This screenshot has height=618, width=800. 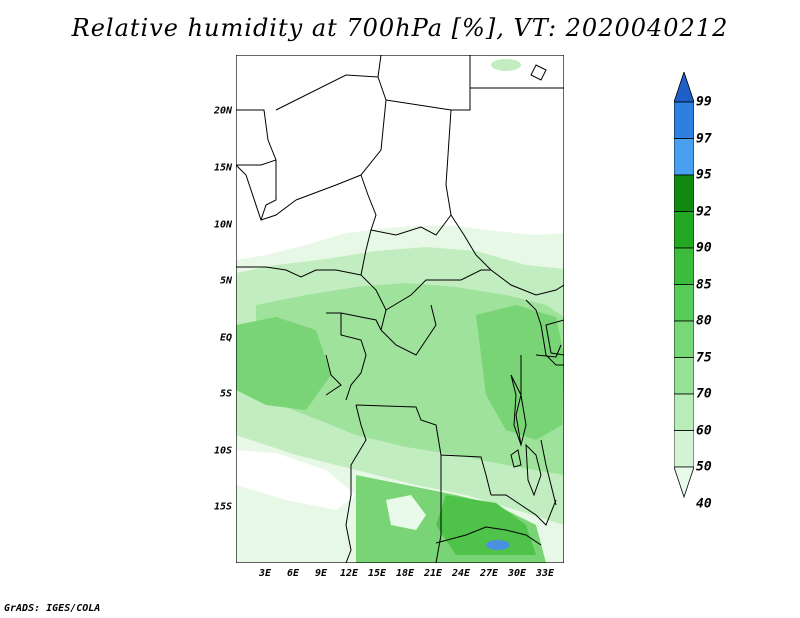 What do you see at coordinates (222, 168) in the screenshot?
I see `lat-label-15n: 15N` at bounding box center [222, 168].